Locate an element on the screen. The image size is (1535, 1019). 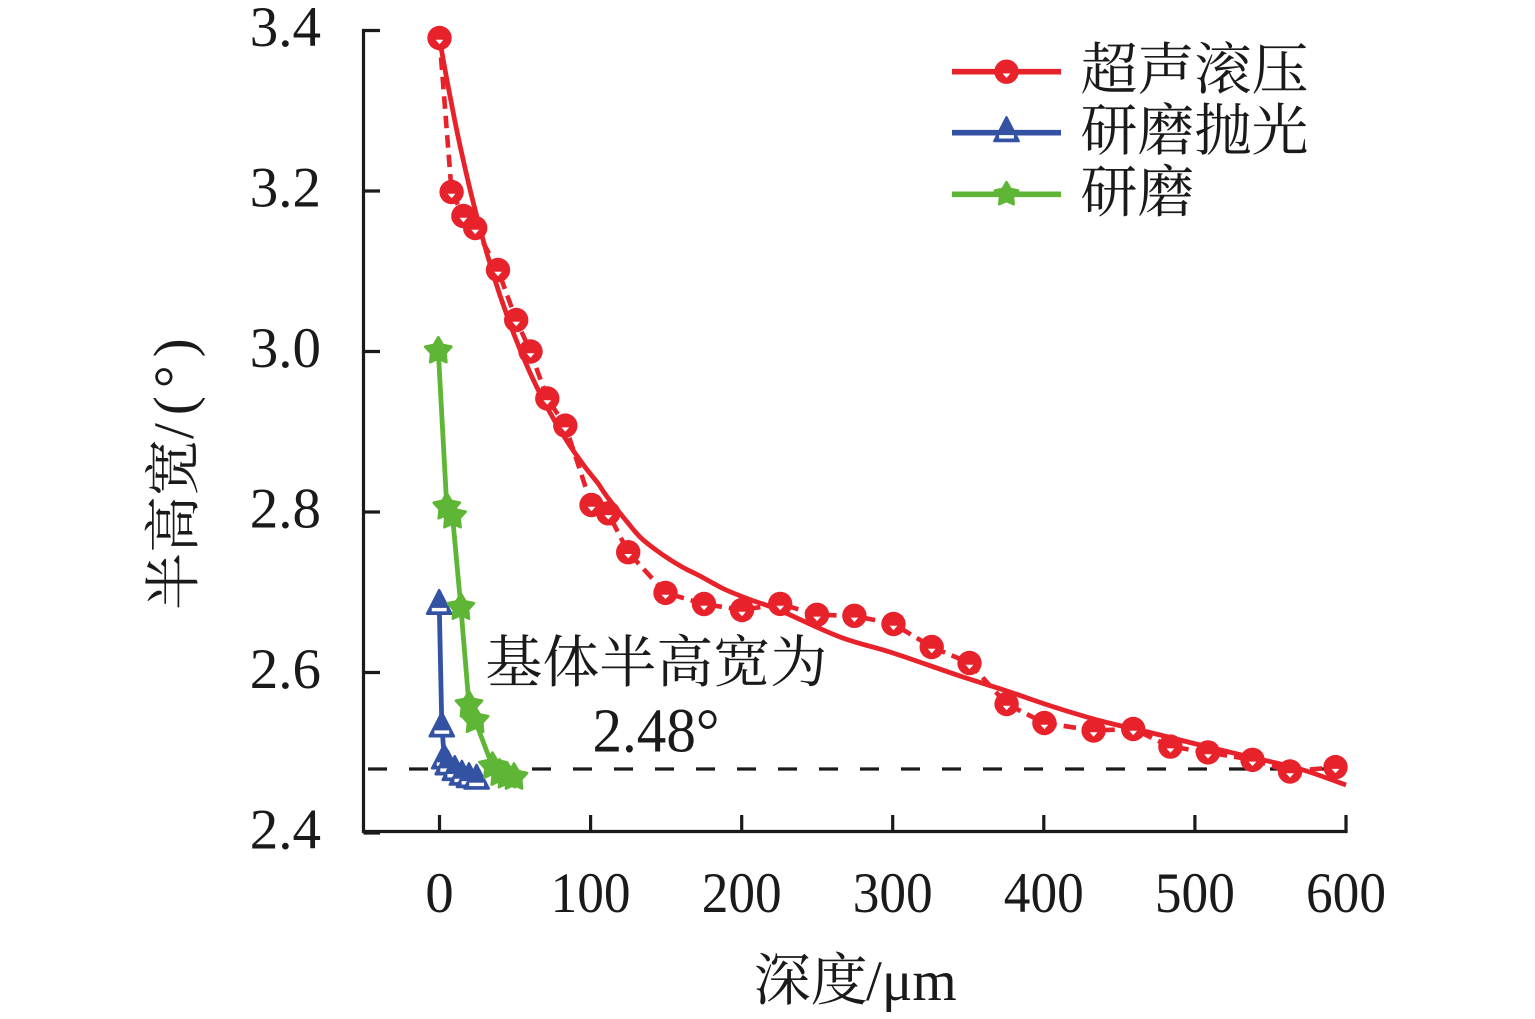
svg-text: 2.4 is located at coordinates (285, 830).